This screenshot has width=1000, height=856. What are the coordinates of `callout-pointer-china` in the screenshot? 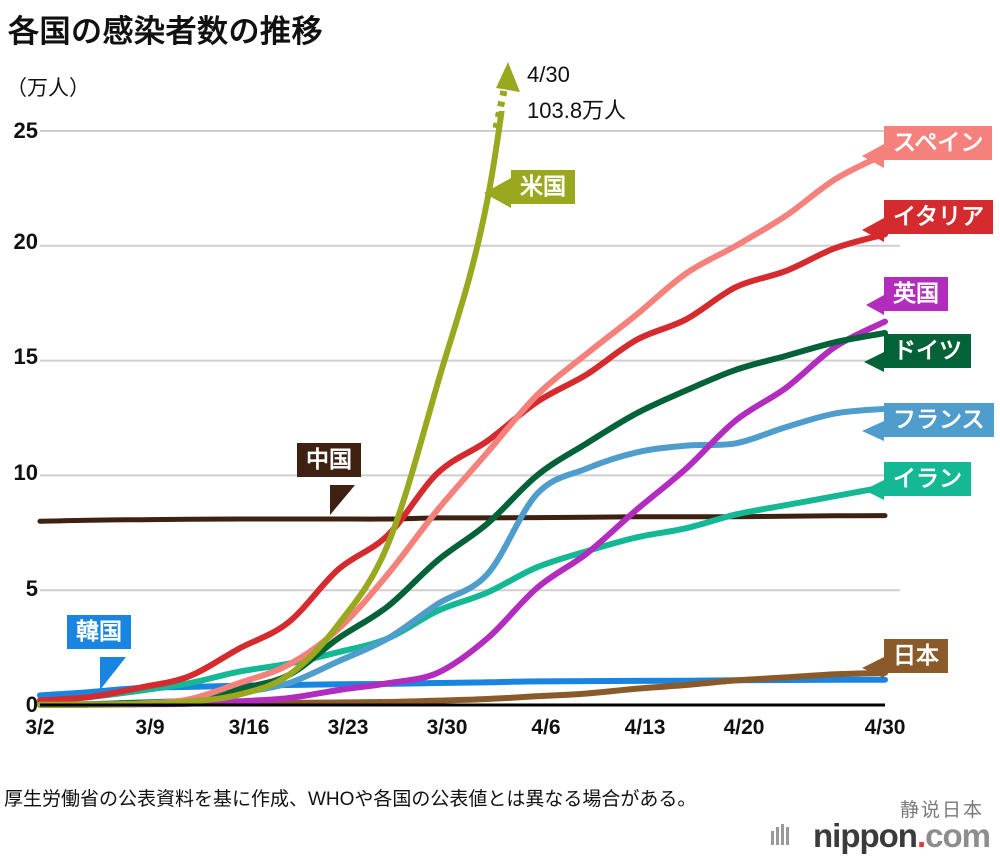 It's located at (342, 500).